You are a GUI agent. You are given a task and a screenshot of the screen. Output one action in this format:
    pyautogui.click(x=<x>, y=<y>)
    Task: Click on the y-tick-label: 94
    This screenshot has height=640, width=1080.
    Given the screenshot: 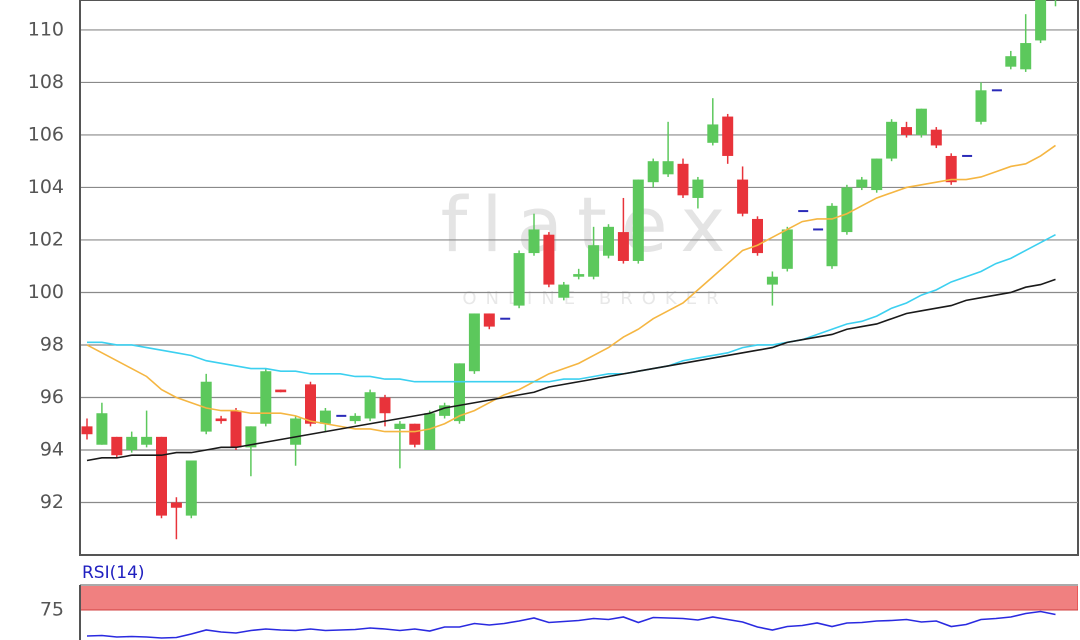 What is the action you would take?
    pyautogui.click(x=52, y=449)
    